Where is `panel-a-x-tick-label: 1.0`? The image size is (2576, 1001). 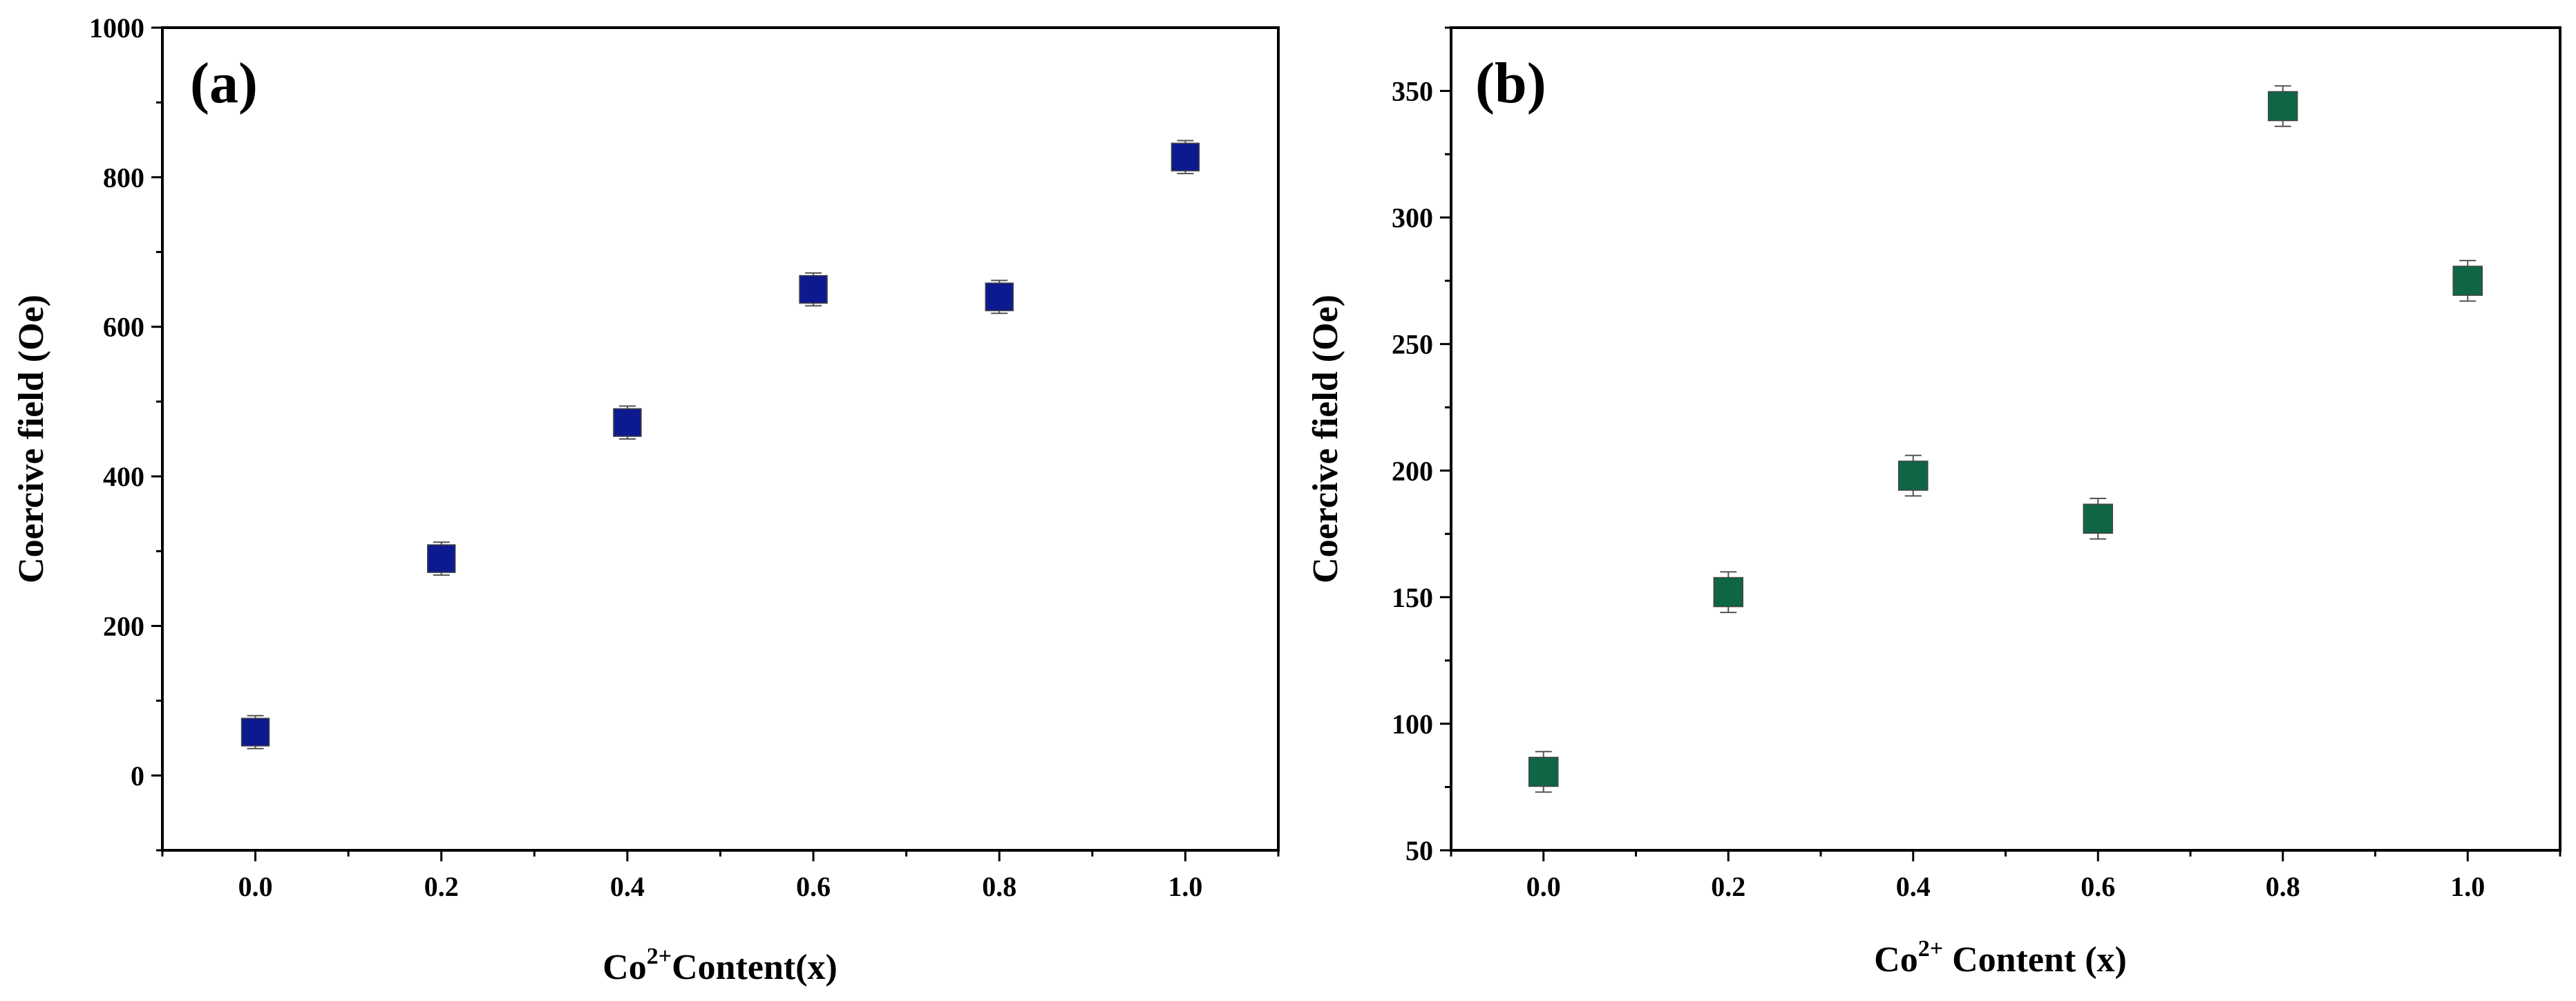 panel-a-x-tick-label: 1.0 is located at coordinates (1185, 887).